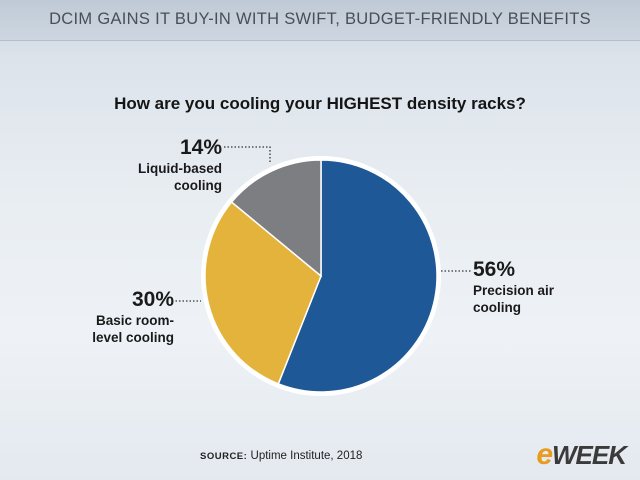 The height and width of the screenshot is (480, 640). I want to click on leader-liquid-based, so click(247, 154).